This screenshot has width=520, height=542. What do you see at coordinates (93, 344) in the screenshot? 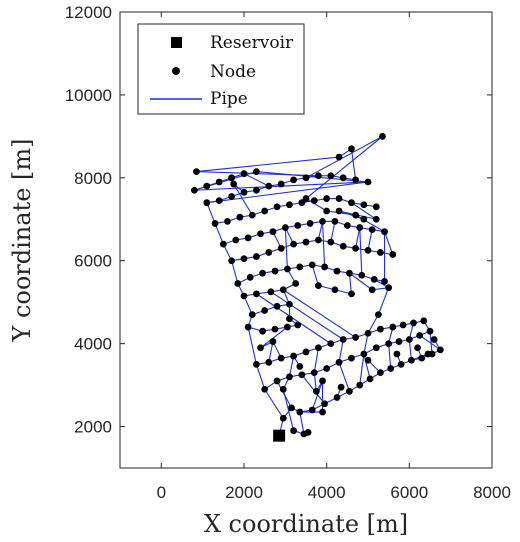
I see `y-tick-label-4000: 4000` at bounding box center [93, 344].